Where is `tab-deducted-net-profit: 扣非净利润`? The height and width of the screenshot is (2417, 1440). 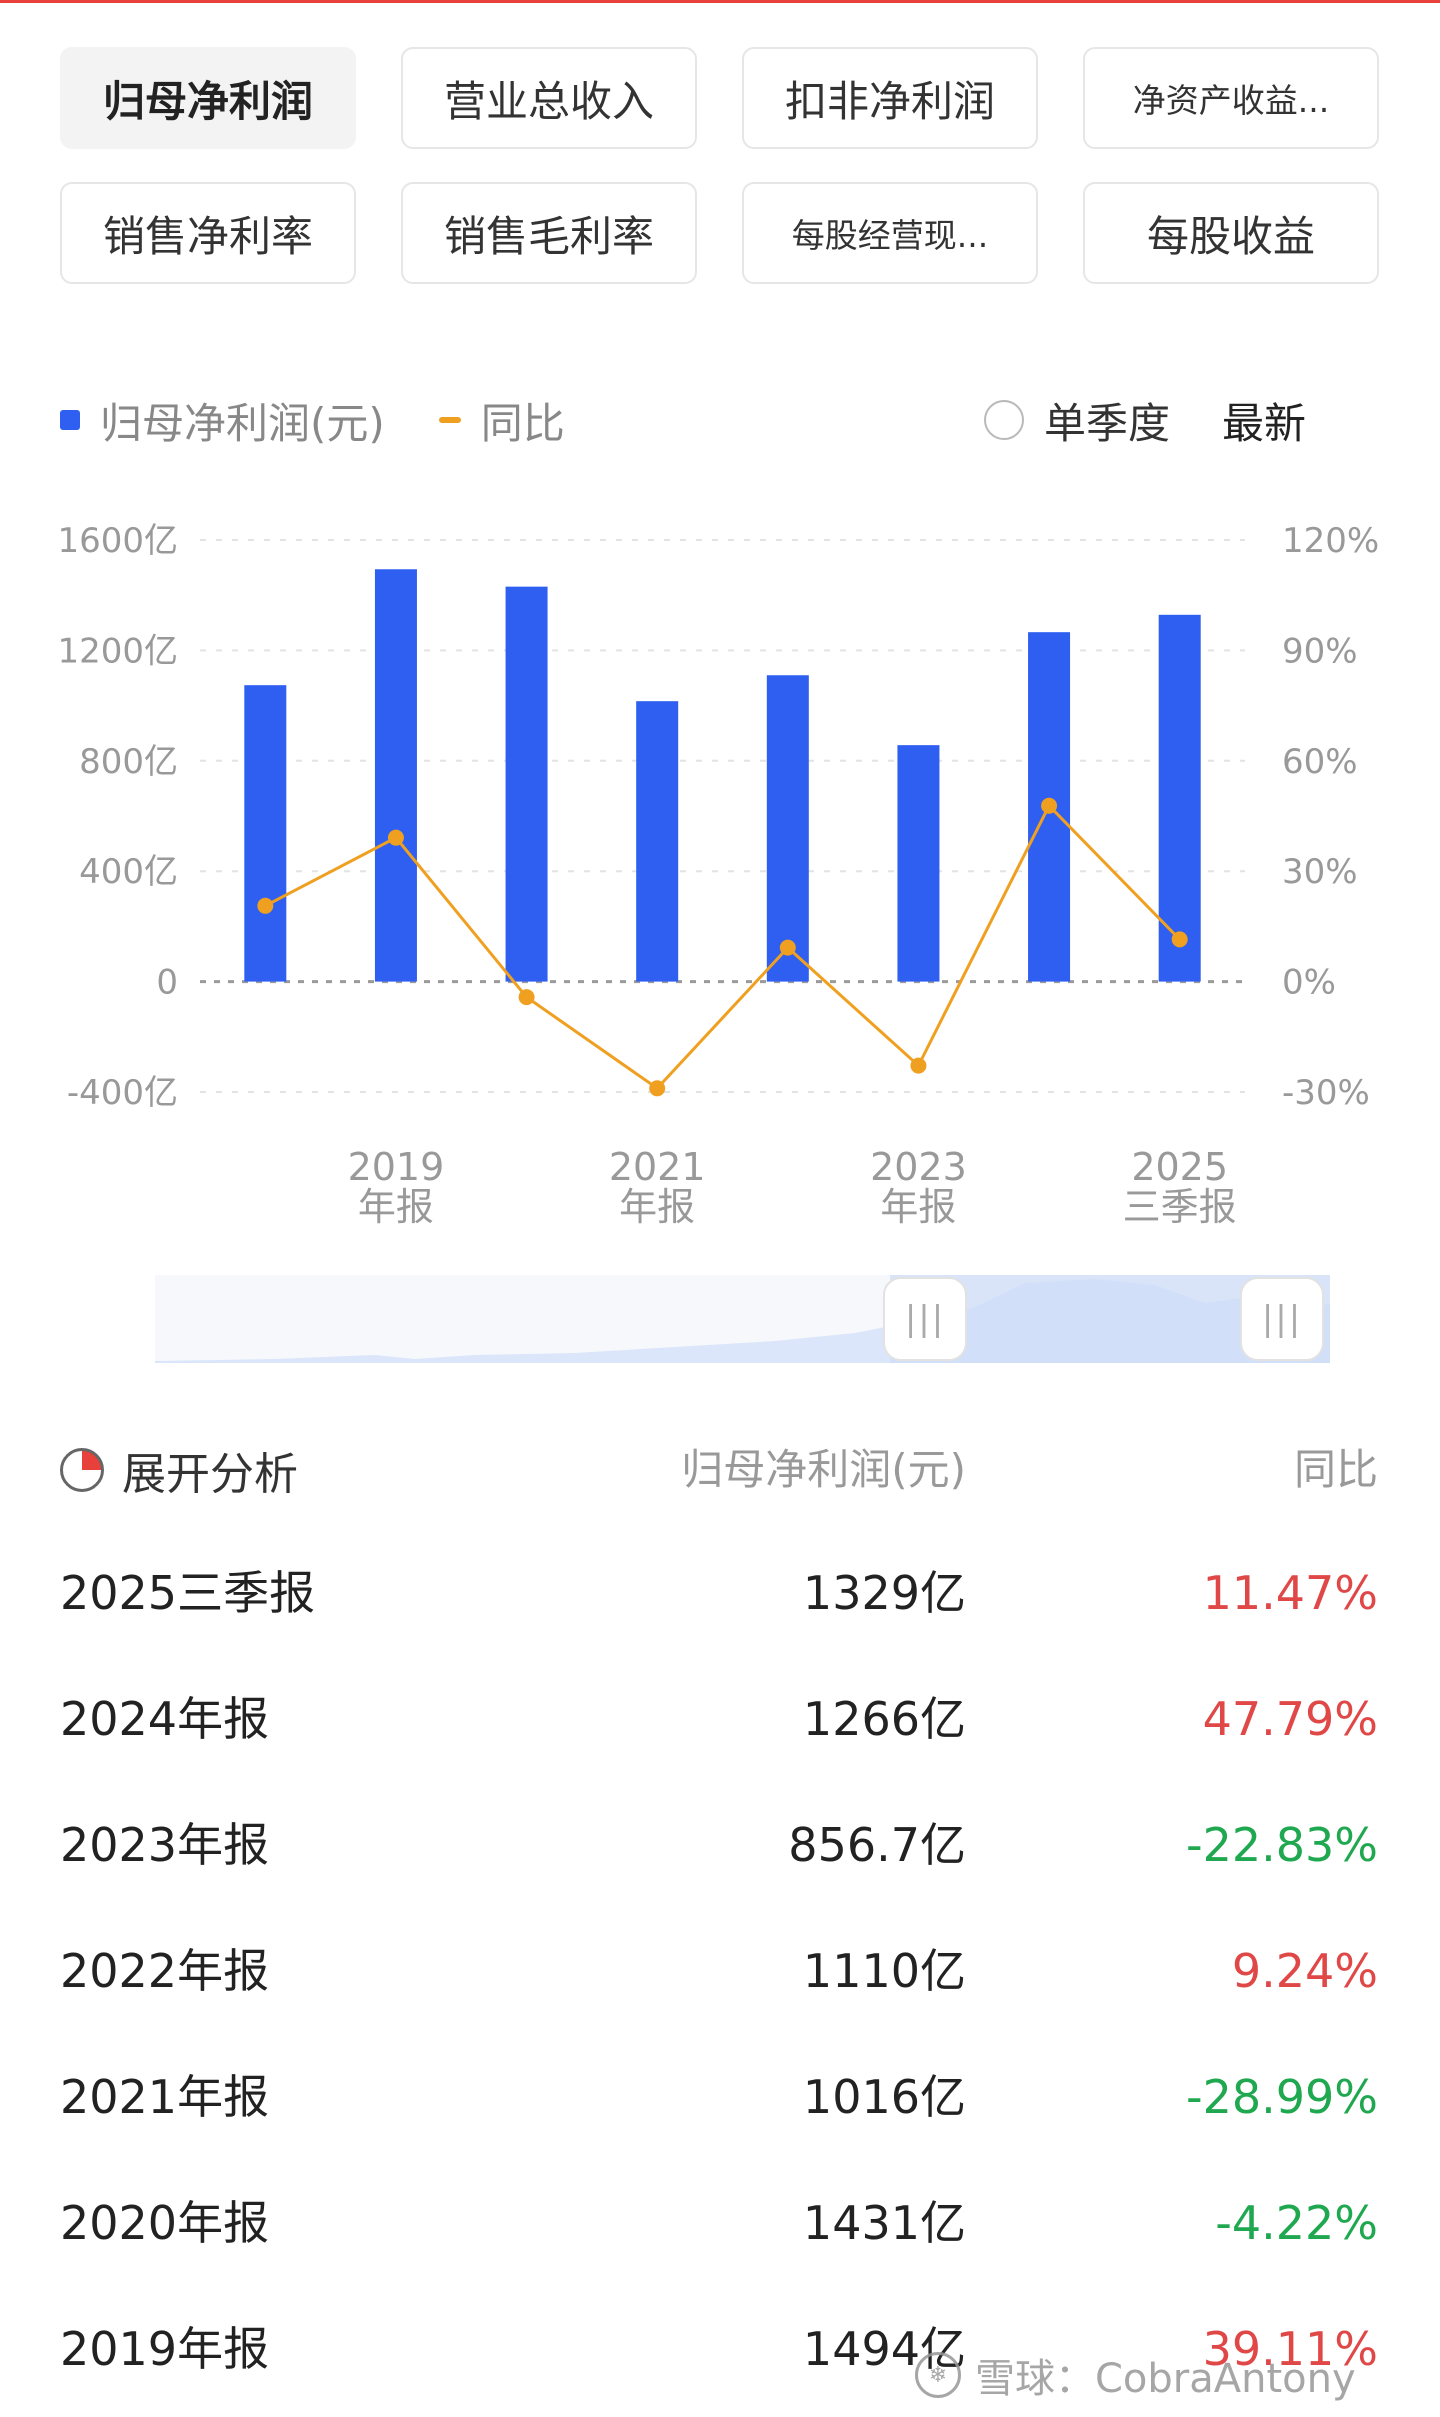
tab-deducted-net-profit: 扣非净利润 is located at coordinates (890, 98).